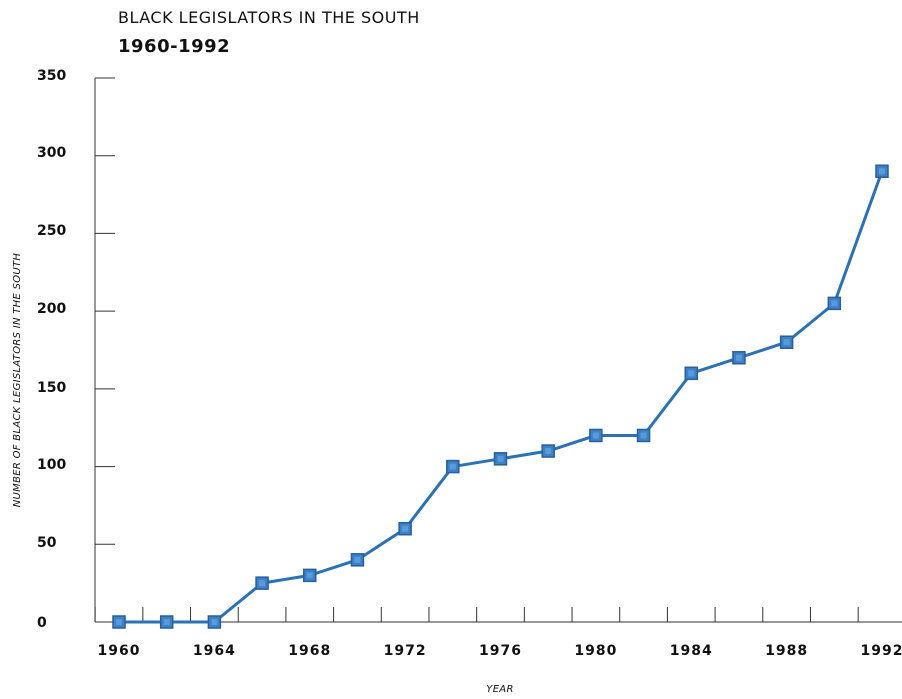 The height and width of the screenshot is (699, 902). Describe the element at coordinates (42, 623) in the screenshot. I see `y-tick-label: 0` at that location.